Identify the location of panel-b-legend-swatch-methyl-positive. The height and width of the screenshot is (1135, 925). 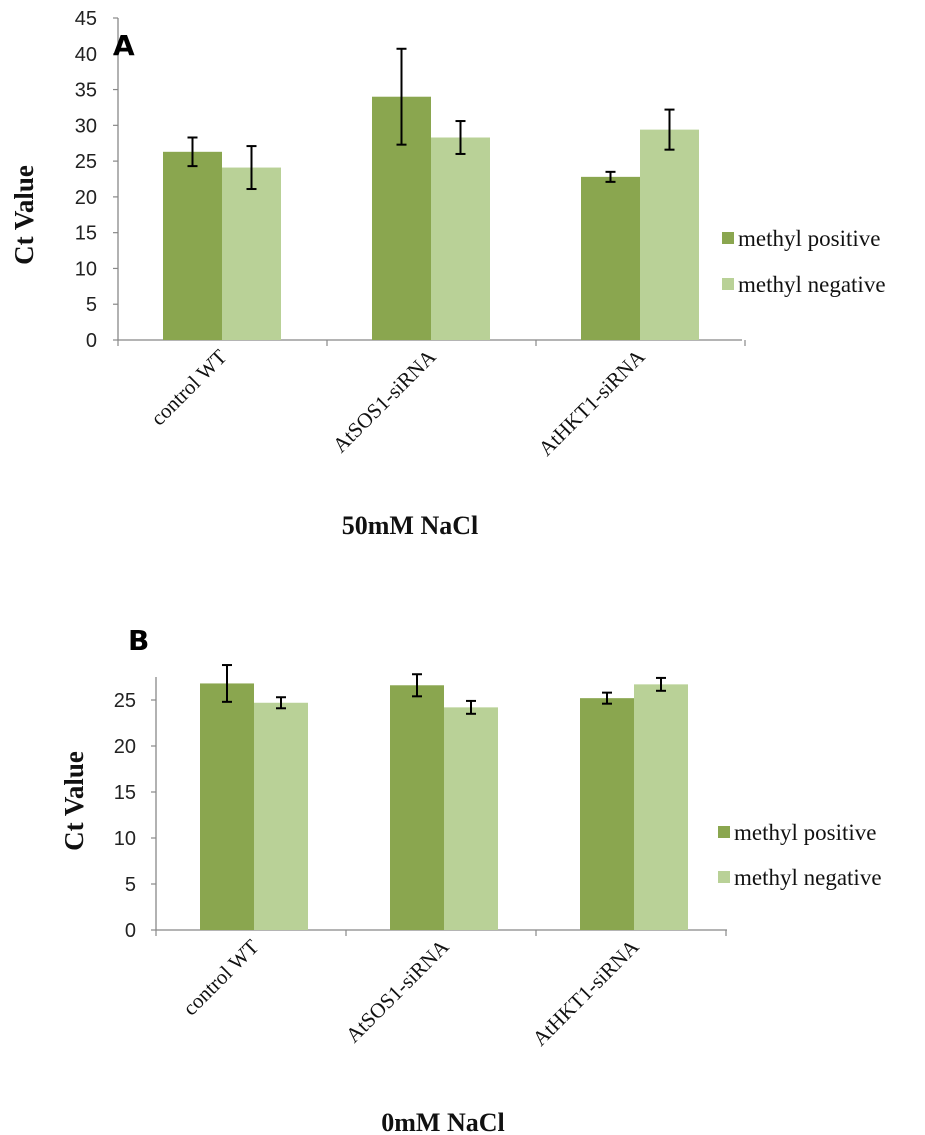
(724, 832).